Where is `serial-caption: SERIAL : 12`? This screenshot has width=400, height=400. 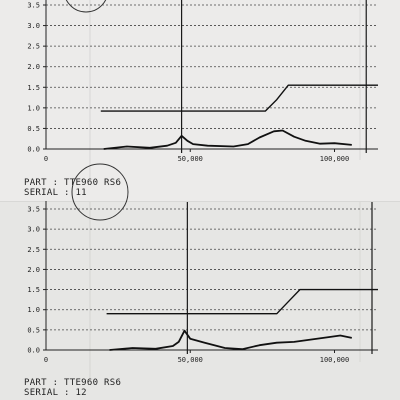
serial-caption: SERIAL : 12 is located at coordinates (55, 393).